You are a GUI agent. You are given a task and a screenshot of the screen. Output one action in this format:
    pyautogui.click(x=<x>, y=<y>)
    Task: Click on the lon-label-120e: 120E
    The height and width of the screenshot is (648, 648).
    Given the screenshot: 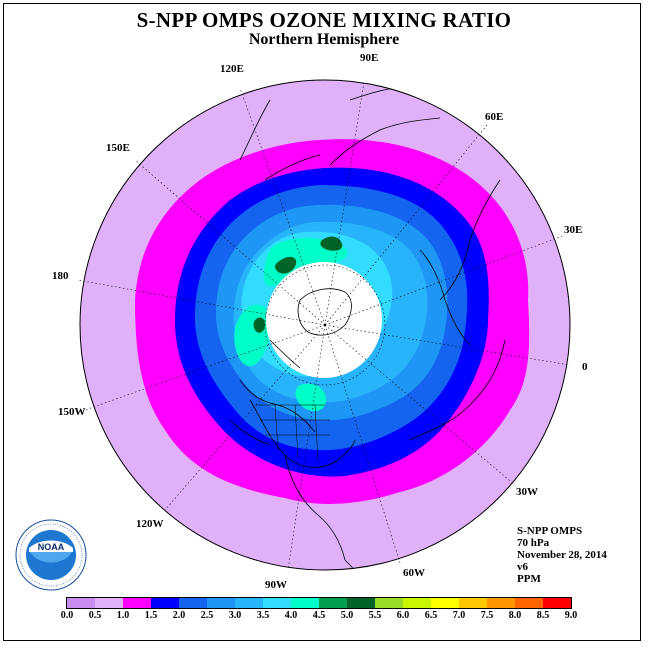 What is the action you would take?
    pyautogui.click(x=232, y=69)
    